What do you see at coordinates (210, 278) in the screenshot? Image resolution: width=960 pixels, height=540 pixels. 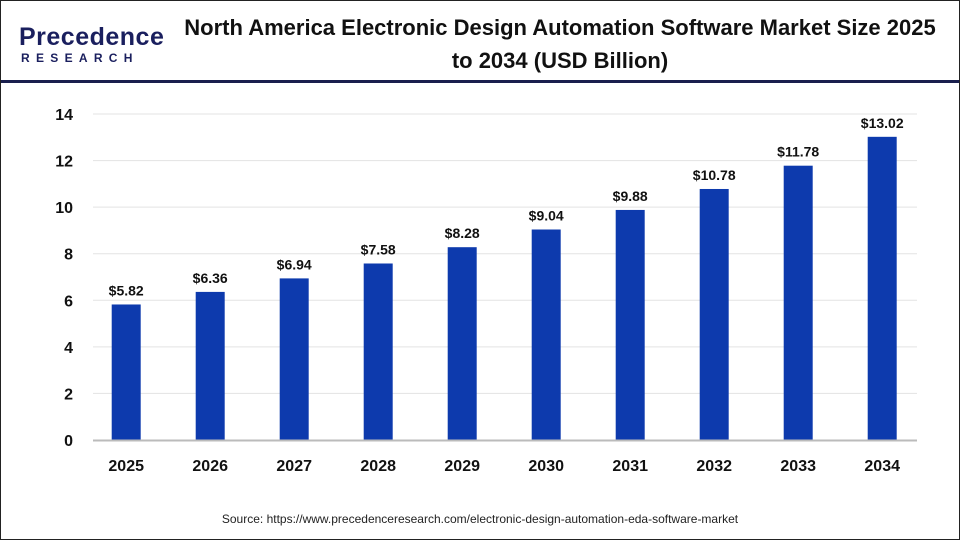 I see `data-label: $6.36` at bounding box center [210, 278].